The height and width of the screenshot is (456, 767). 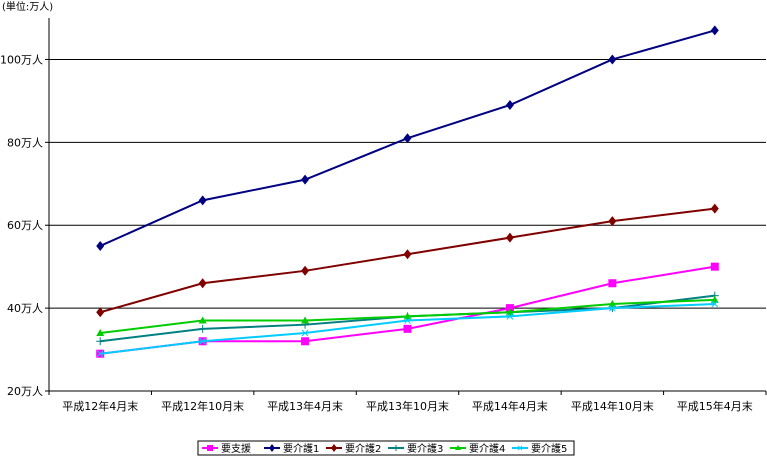 I want to click on legend-item: 要介護2, so click(x=353, y=448).